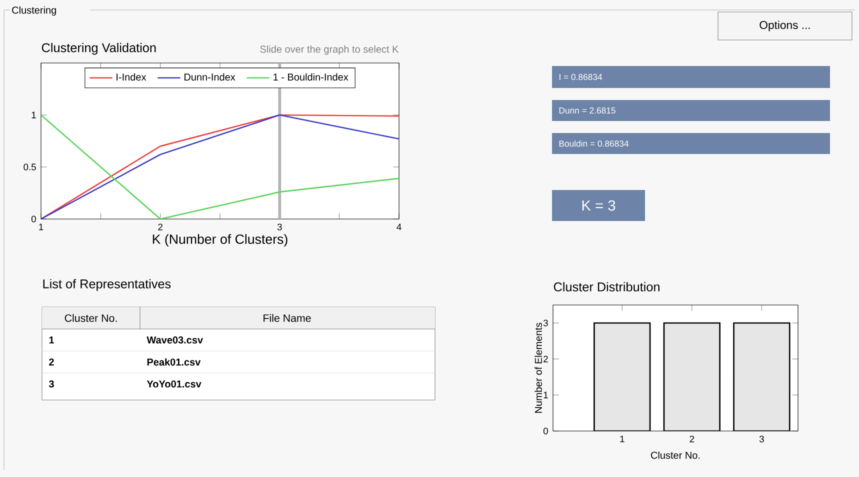  I want to click on y-tick-label: 3, so click(545, 323).